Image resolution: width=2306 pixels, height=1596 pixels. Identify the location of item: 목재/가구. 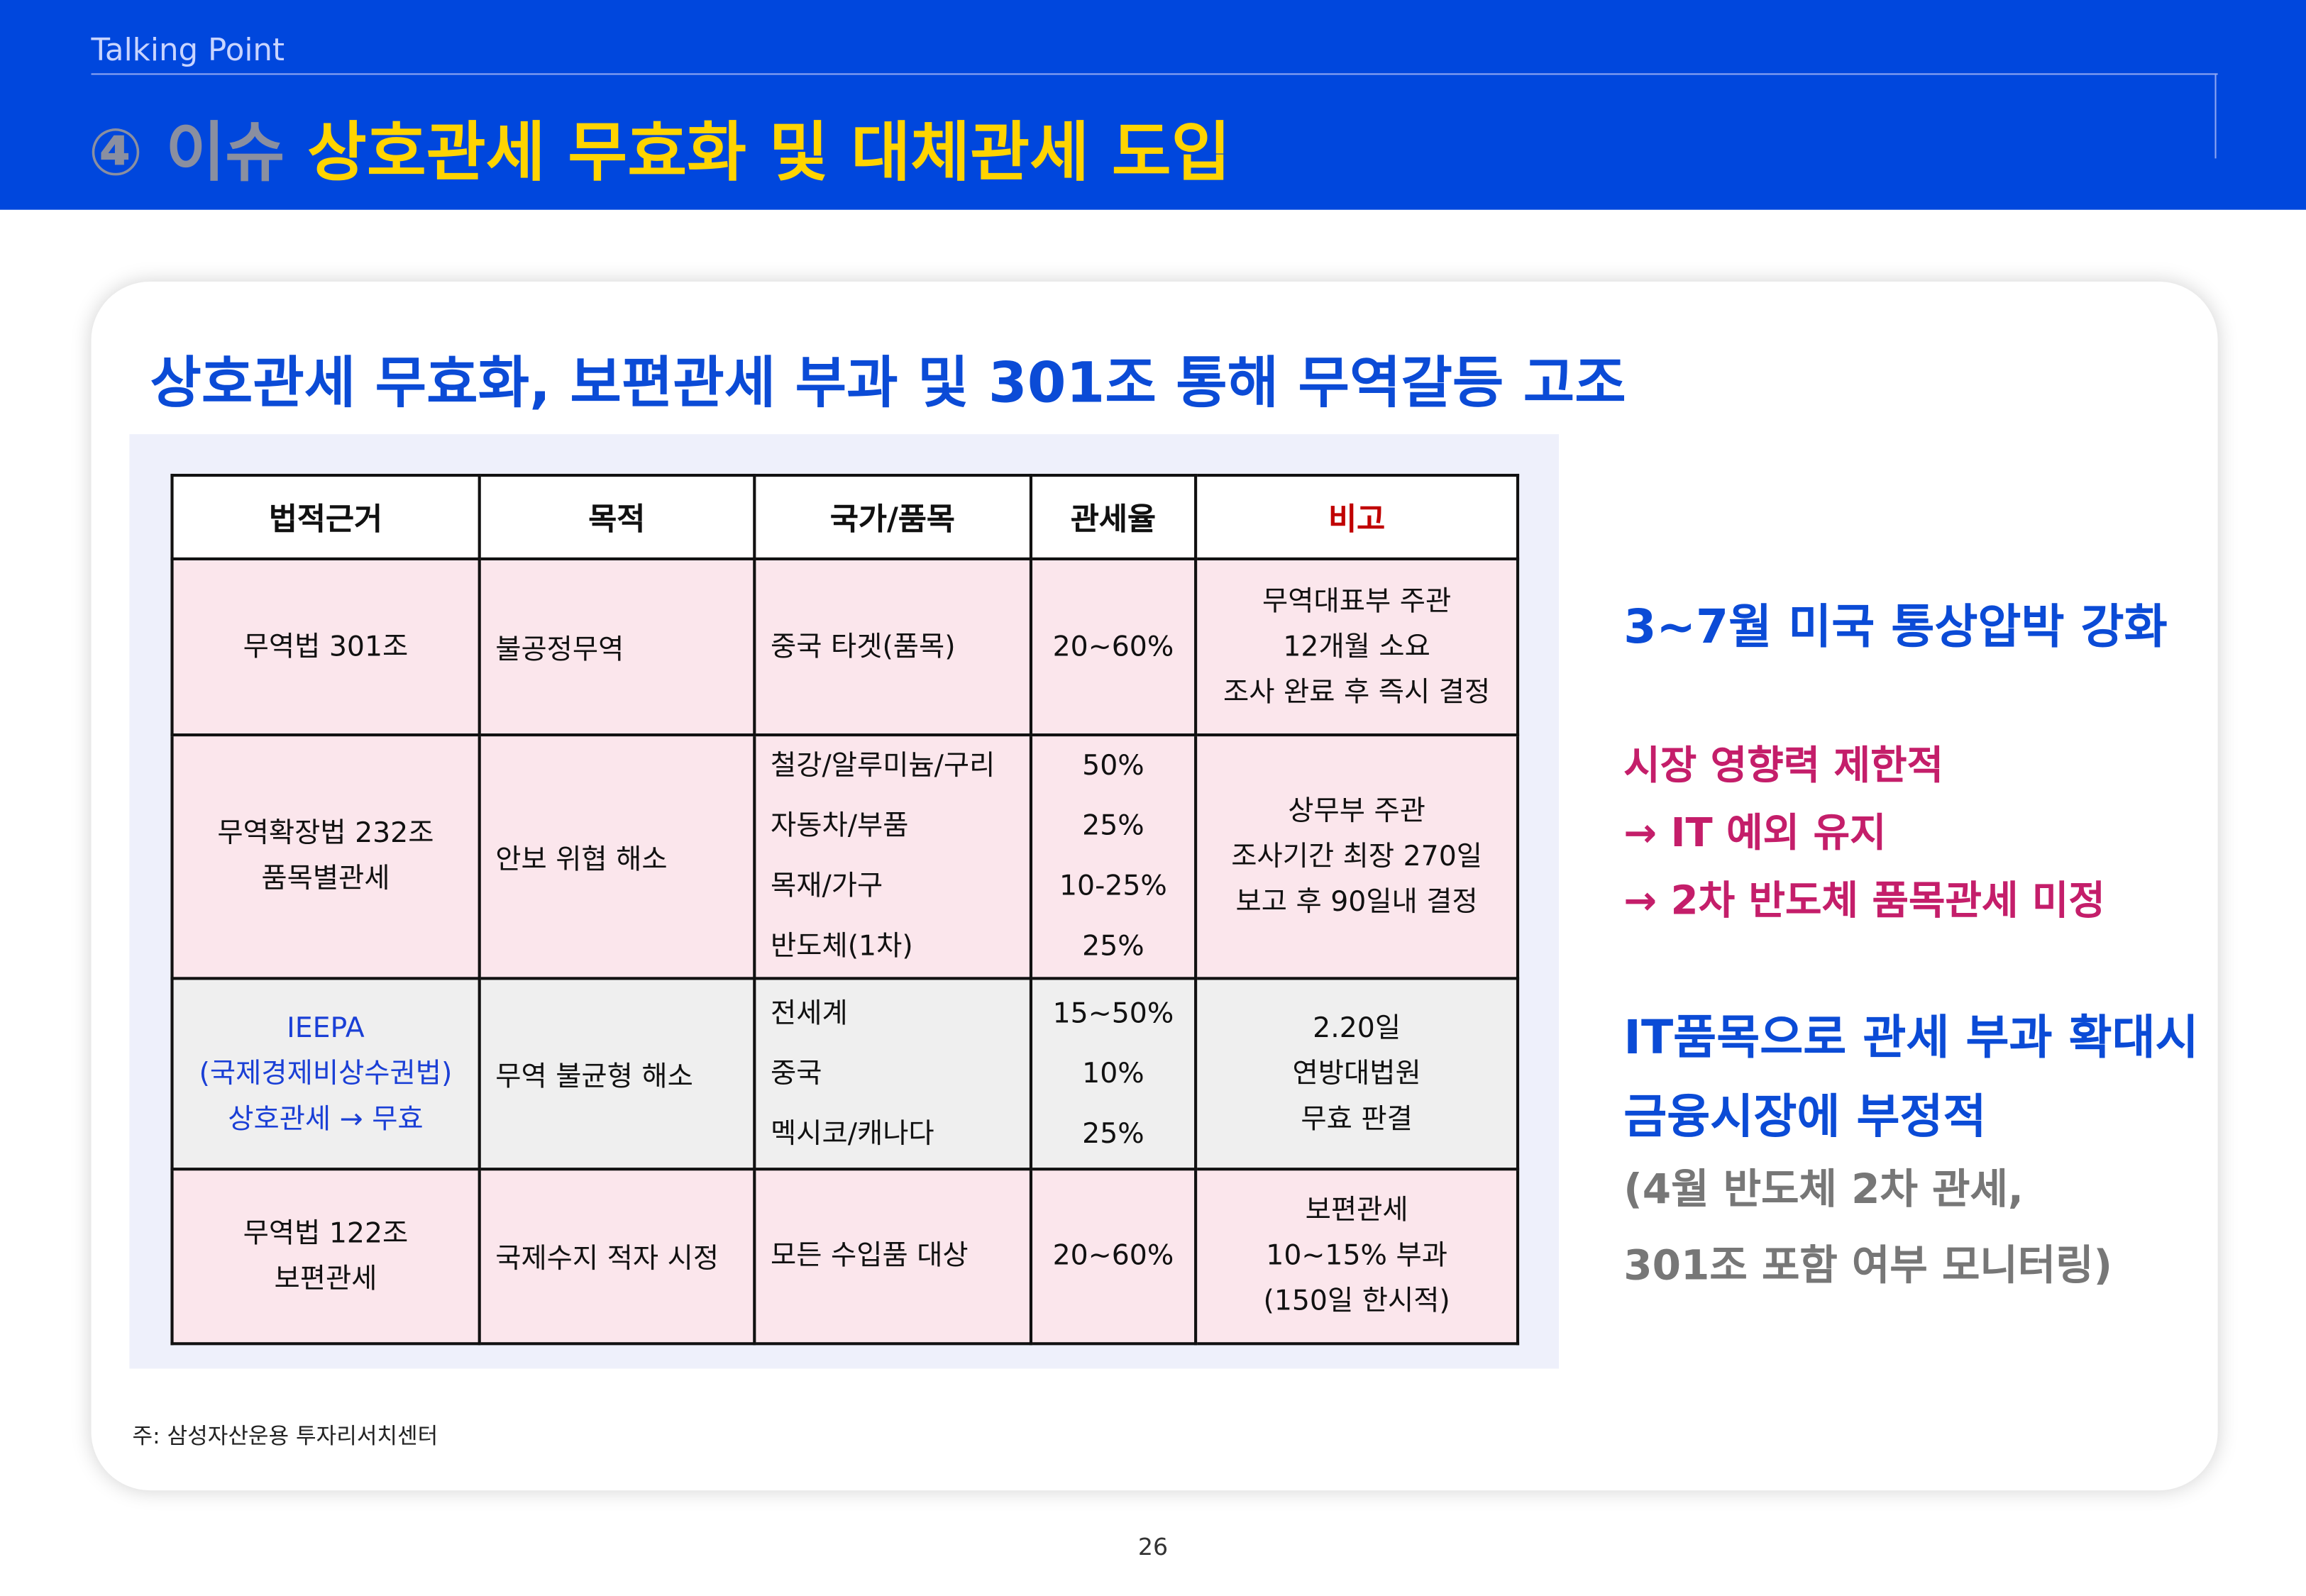
(827, 886).